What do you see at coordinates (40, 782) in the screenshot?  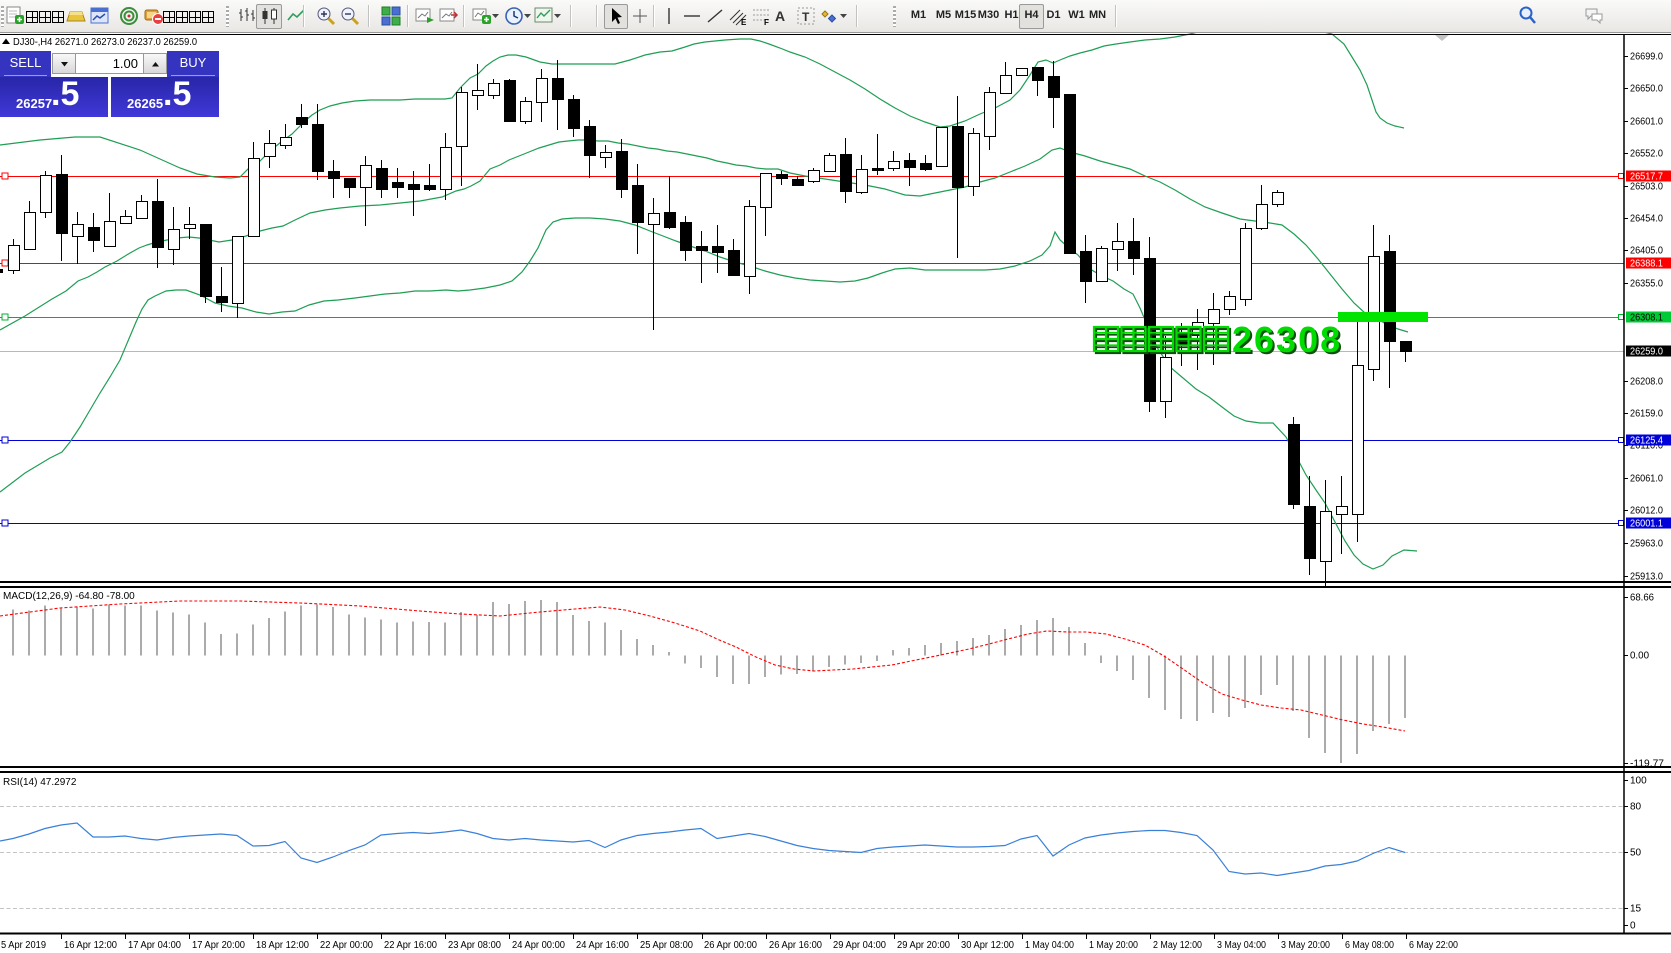 I see `svg-text: RSI(14) 47.2972` at bounding box center [40, 782].